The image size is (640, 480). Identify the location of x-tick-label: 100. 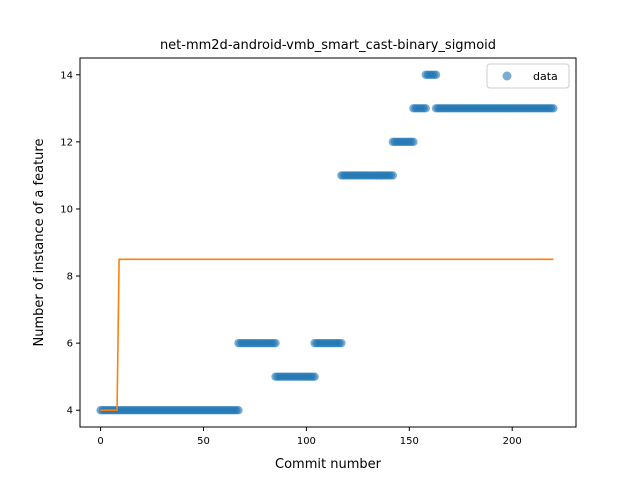
(306, 441).